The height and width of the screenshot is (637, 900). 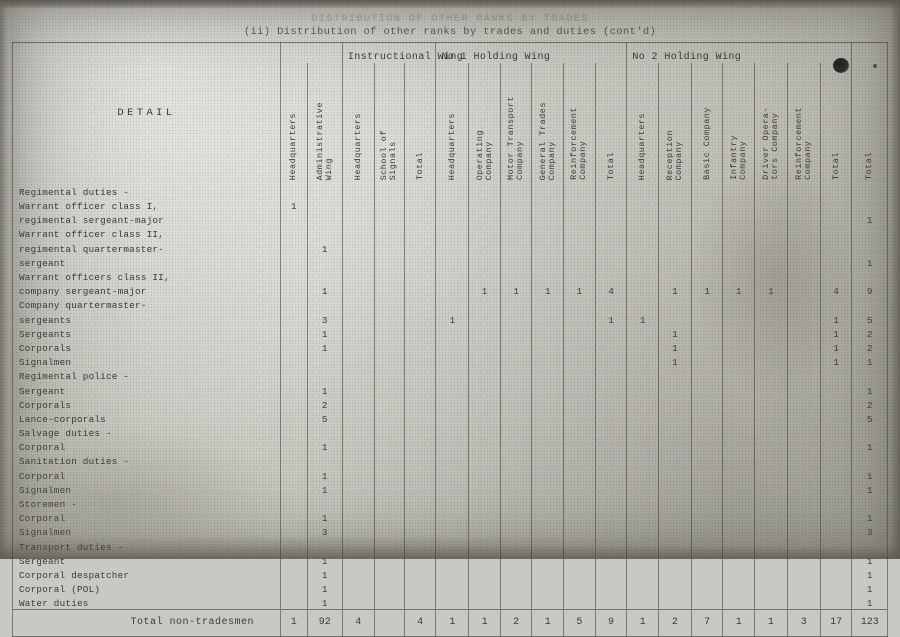 What do you see at coordinates (146, 573) in the screenshot?
I see `row-label: Corporal despatcher` at bounding box center [146, 573].